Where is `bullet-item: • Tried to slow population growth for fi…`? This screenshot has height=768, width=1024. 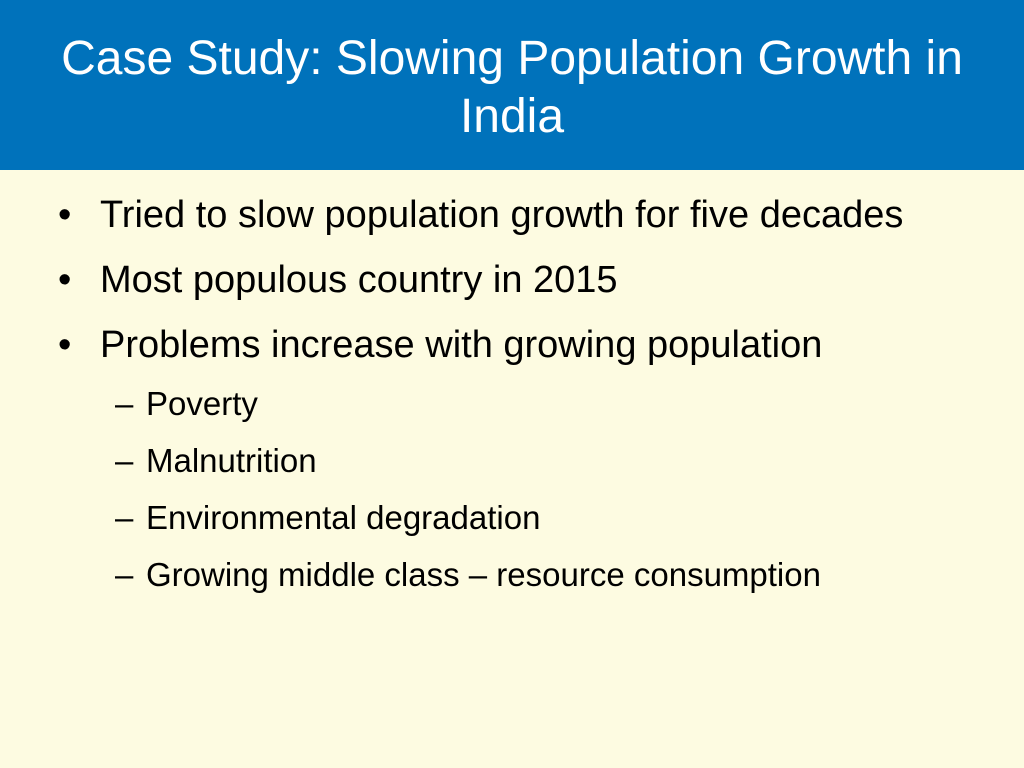 bullet-item: • Tried to slow population growth for fi… is located at coordinates (521, 215).